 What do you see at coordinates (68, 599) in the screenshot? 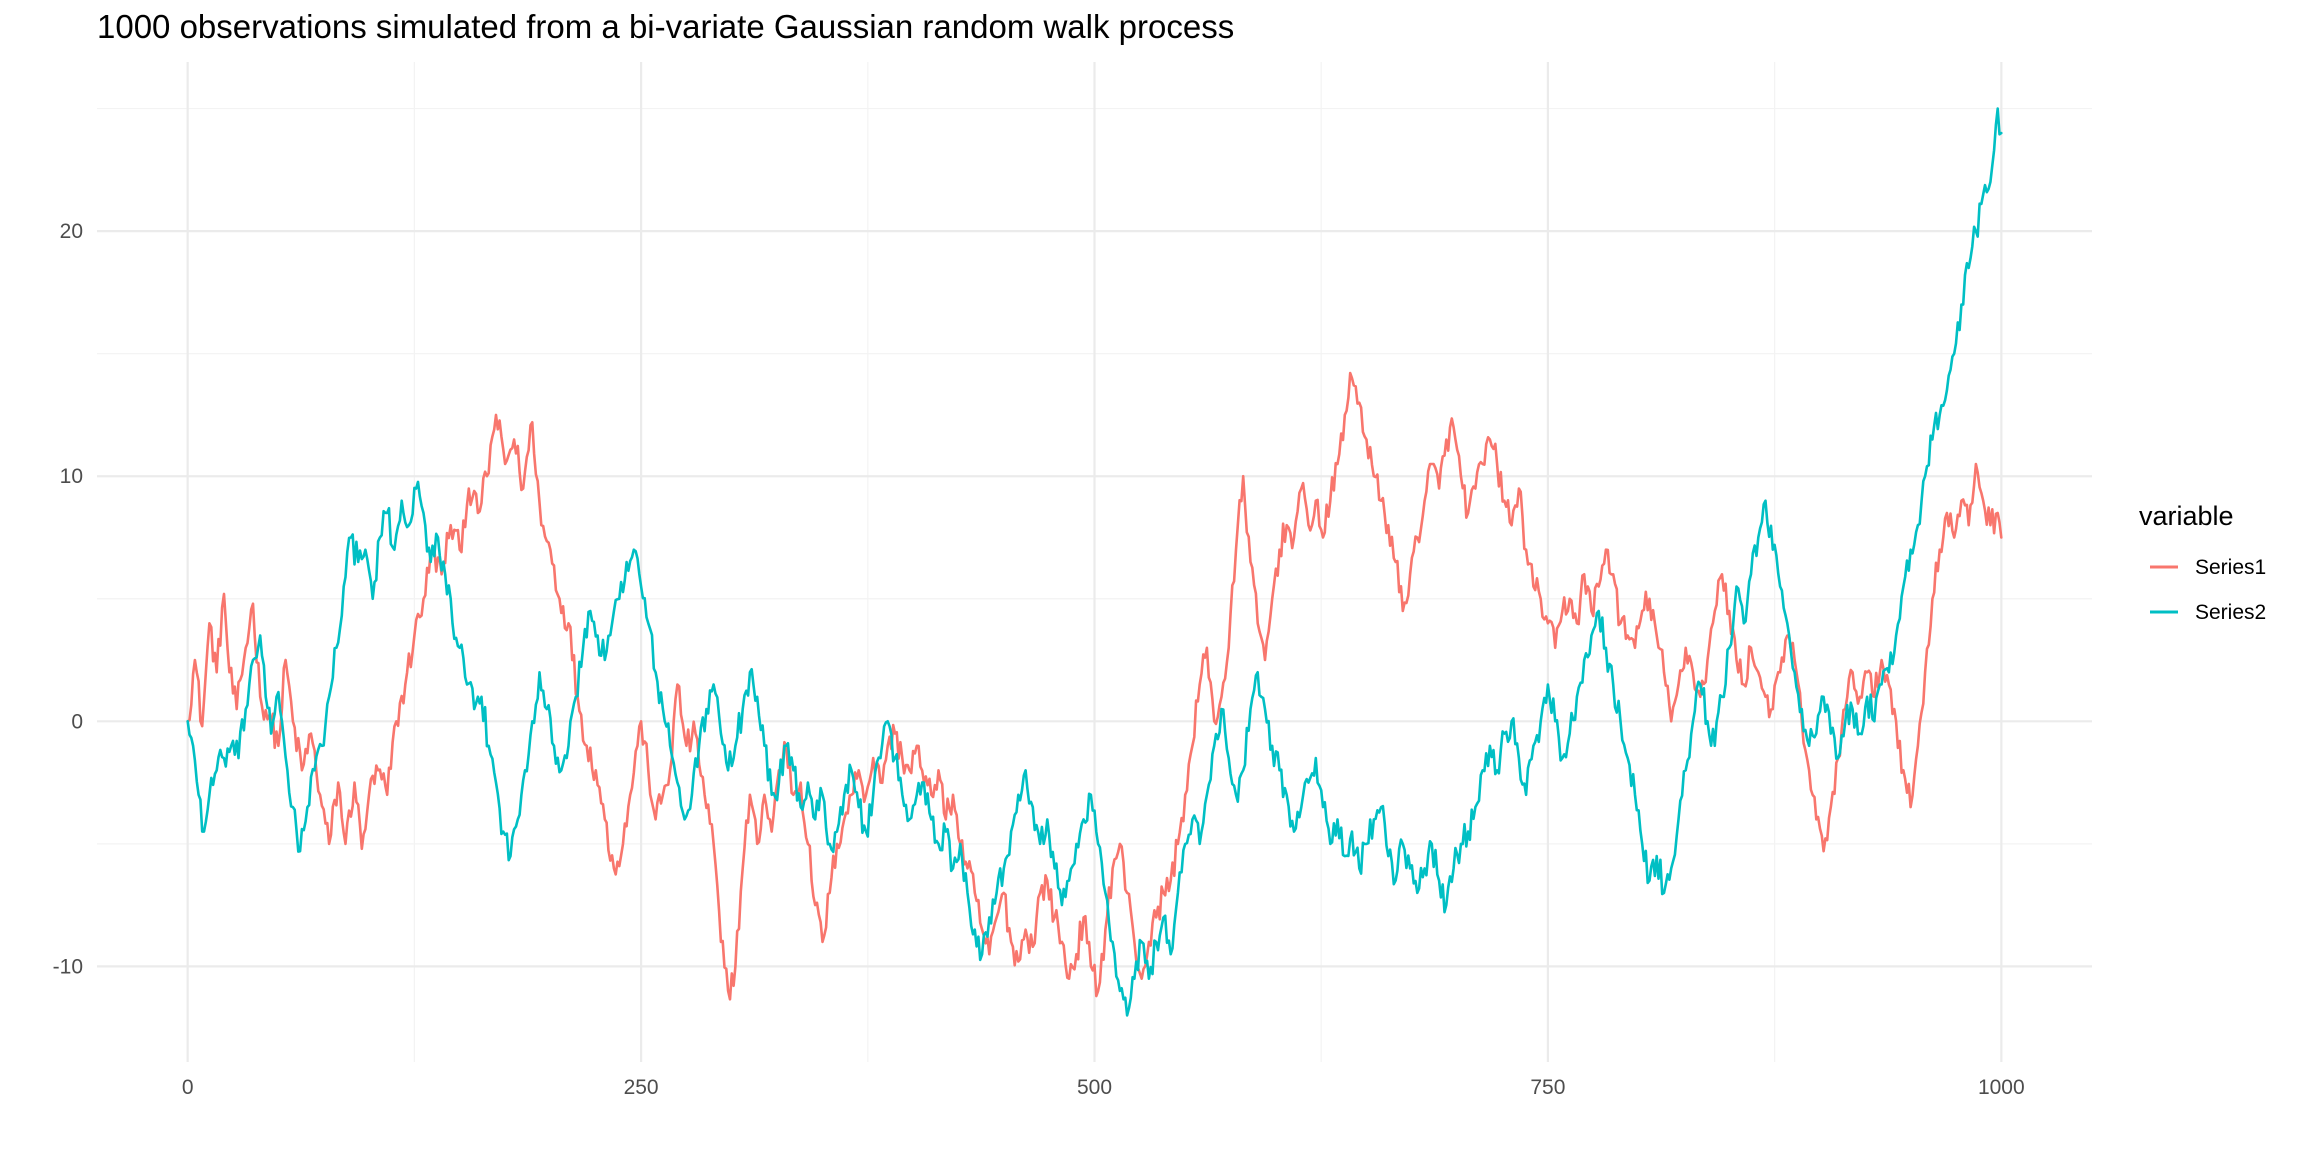
I see `y-axis-tick-labels: -10 0 10 20` at bounding box center [68, 599].